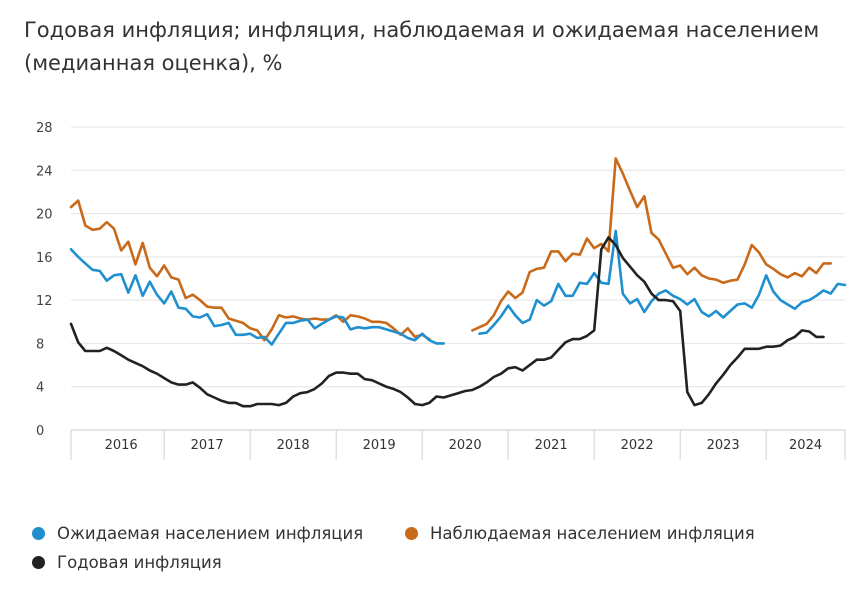  What do you see at coordinates (210, 533) in the screenshot?
I see `legend-label-expected: Ожидаемая населением инфляция` at bounding box center [210, 533].